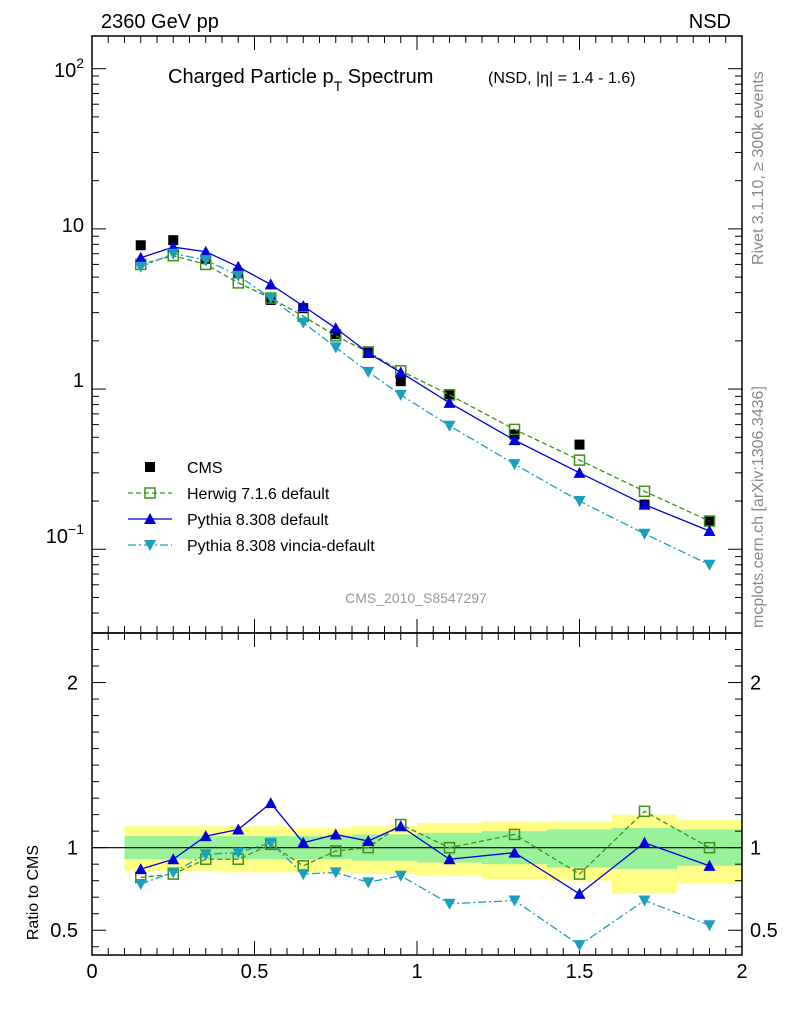 This screenshot has width=786, height=1024. Describe the element at coordinates (65, 301) in the screenshot. I see `main-y-tick-labels: 10⁻¹ 1 10 10²` at that location.